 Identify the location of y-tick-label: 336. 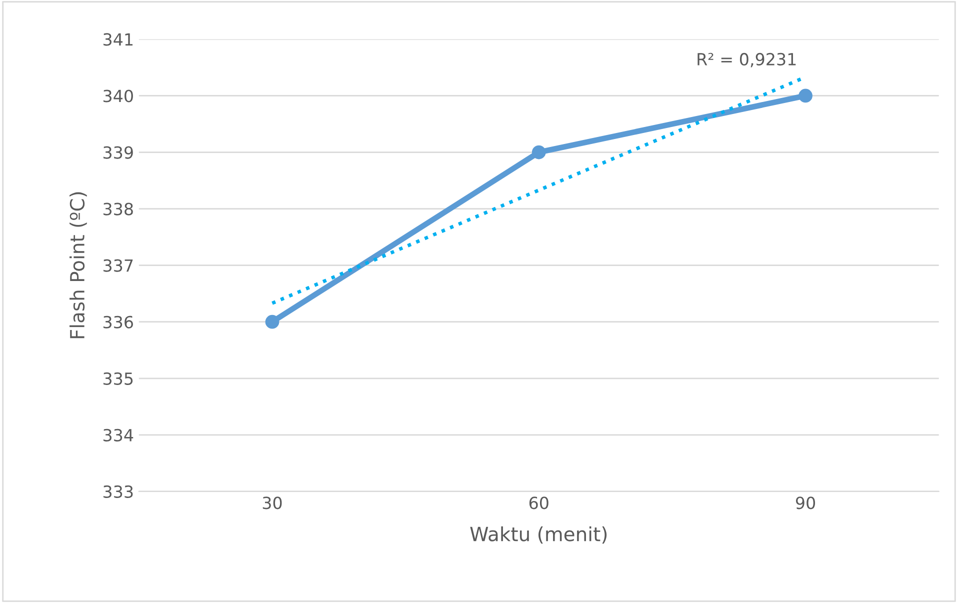
(118, 322).